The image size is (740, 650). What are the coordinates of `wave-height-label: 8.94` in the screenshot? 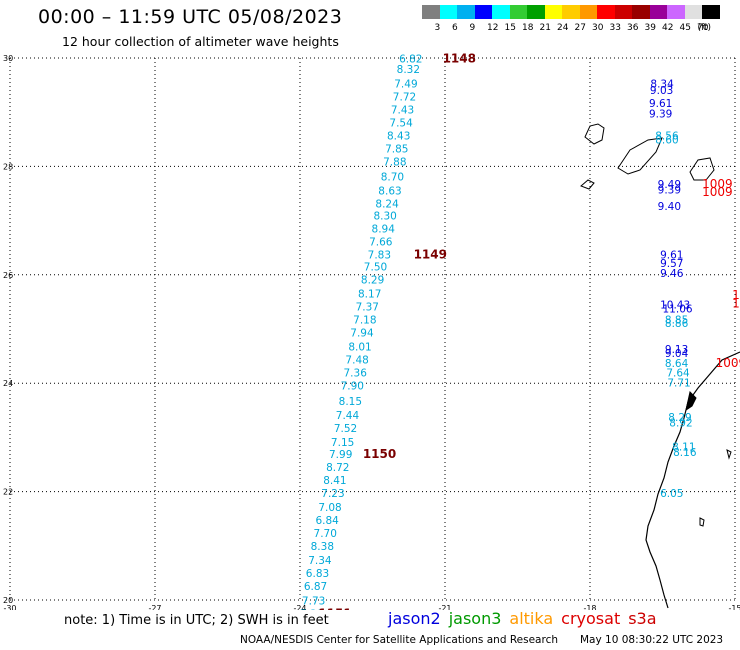 It's located at (384, 230).